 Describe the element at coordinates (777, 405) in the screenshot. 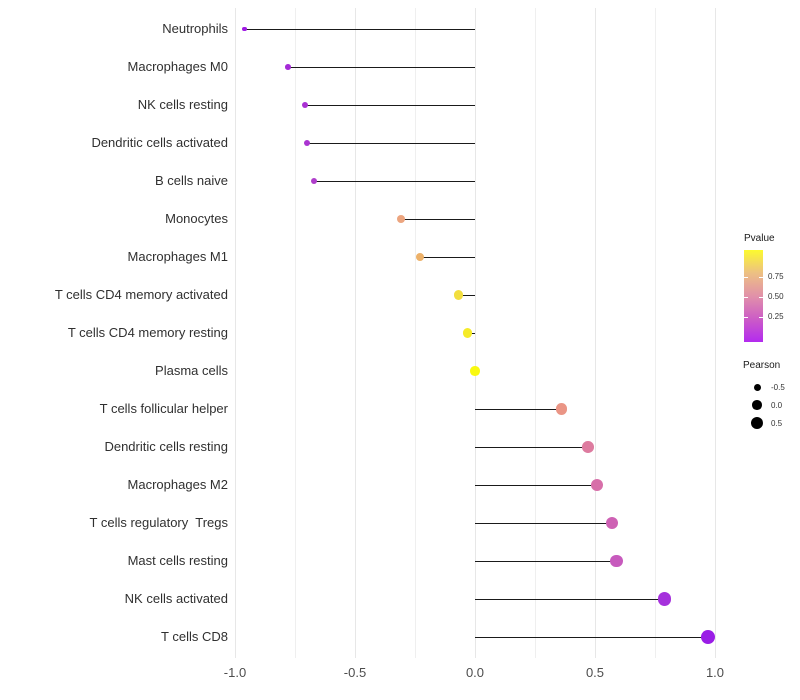

I see `pearson-legend-label: 0.0` at that location.